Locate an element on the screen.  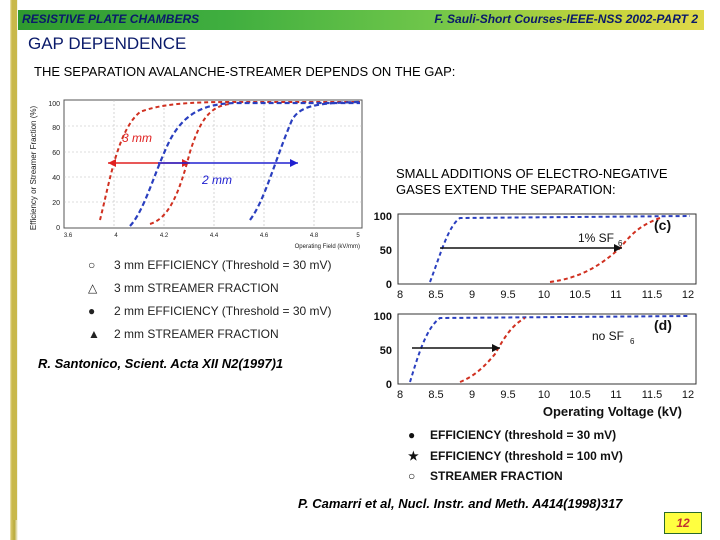
ytick: 20 is located at coordinates (56, 203).